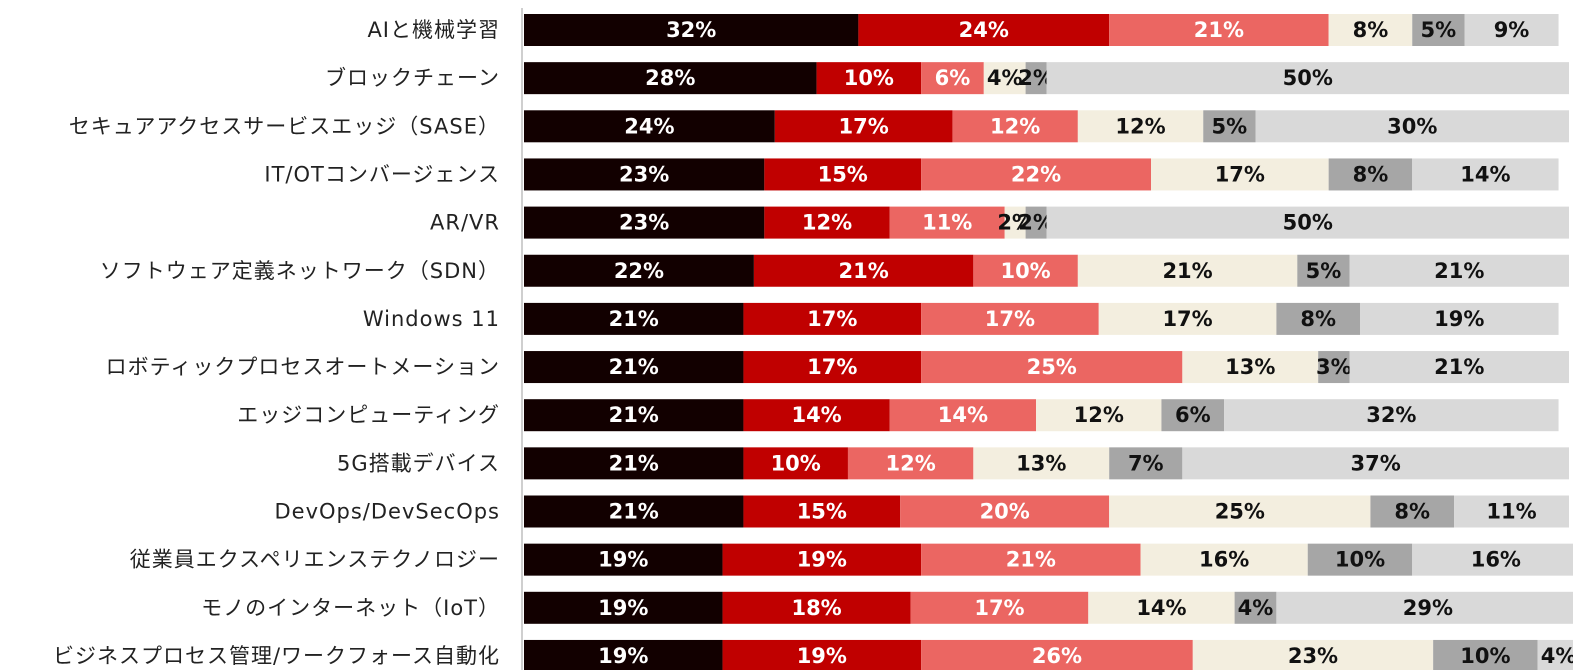 The width and height of the screenshot is (1573, 670). I want to click on value-label: 25%, so click(1240, 512).